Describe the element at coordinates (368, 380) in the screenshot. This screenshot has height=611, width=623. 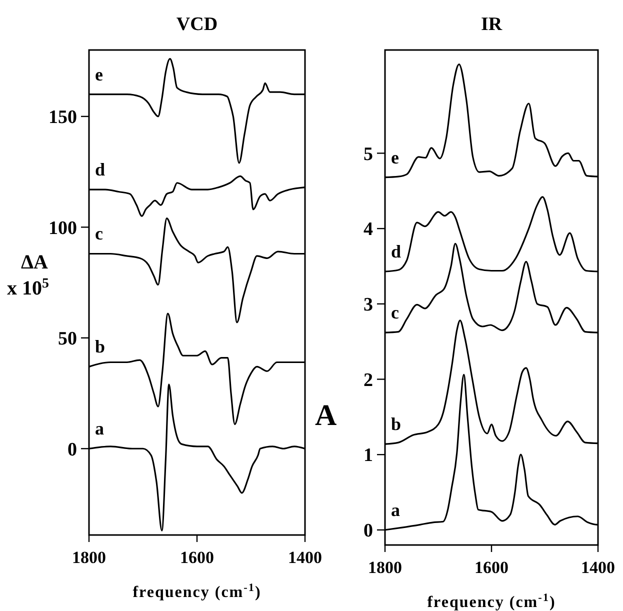
I see `y-tick-label: 2` at that location.